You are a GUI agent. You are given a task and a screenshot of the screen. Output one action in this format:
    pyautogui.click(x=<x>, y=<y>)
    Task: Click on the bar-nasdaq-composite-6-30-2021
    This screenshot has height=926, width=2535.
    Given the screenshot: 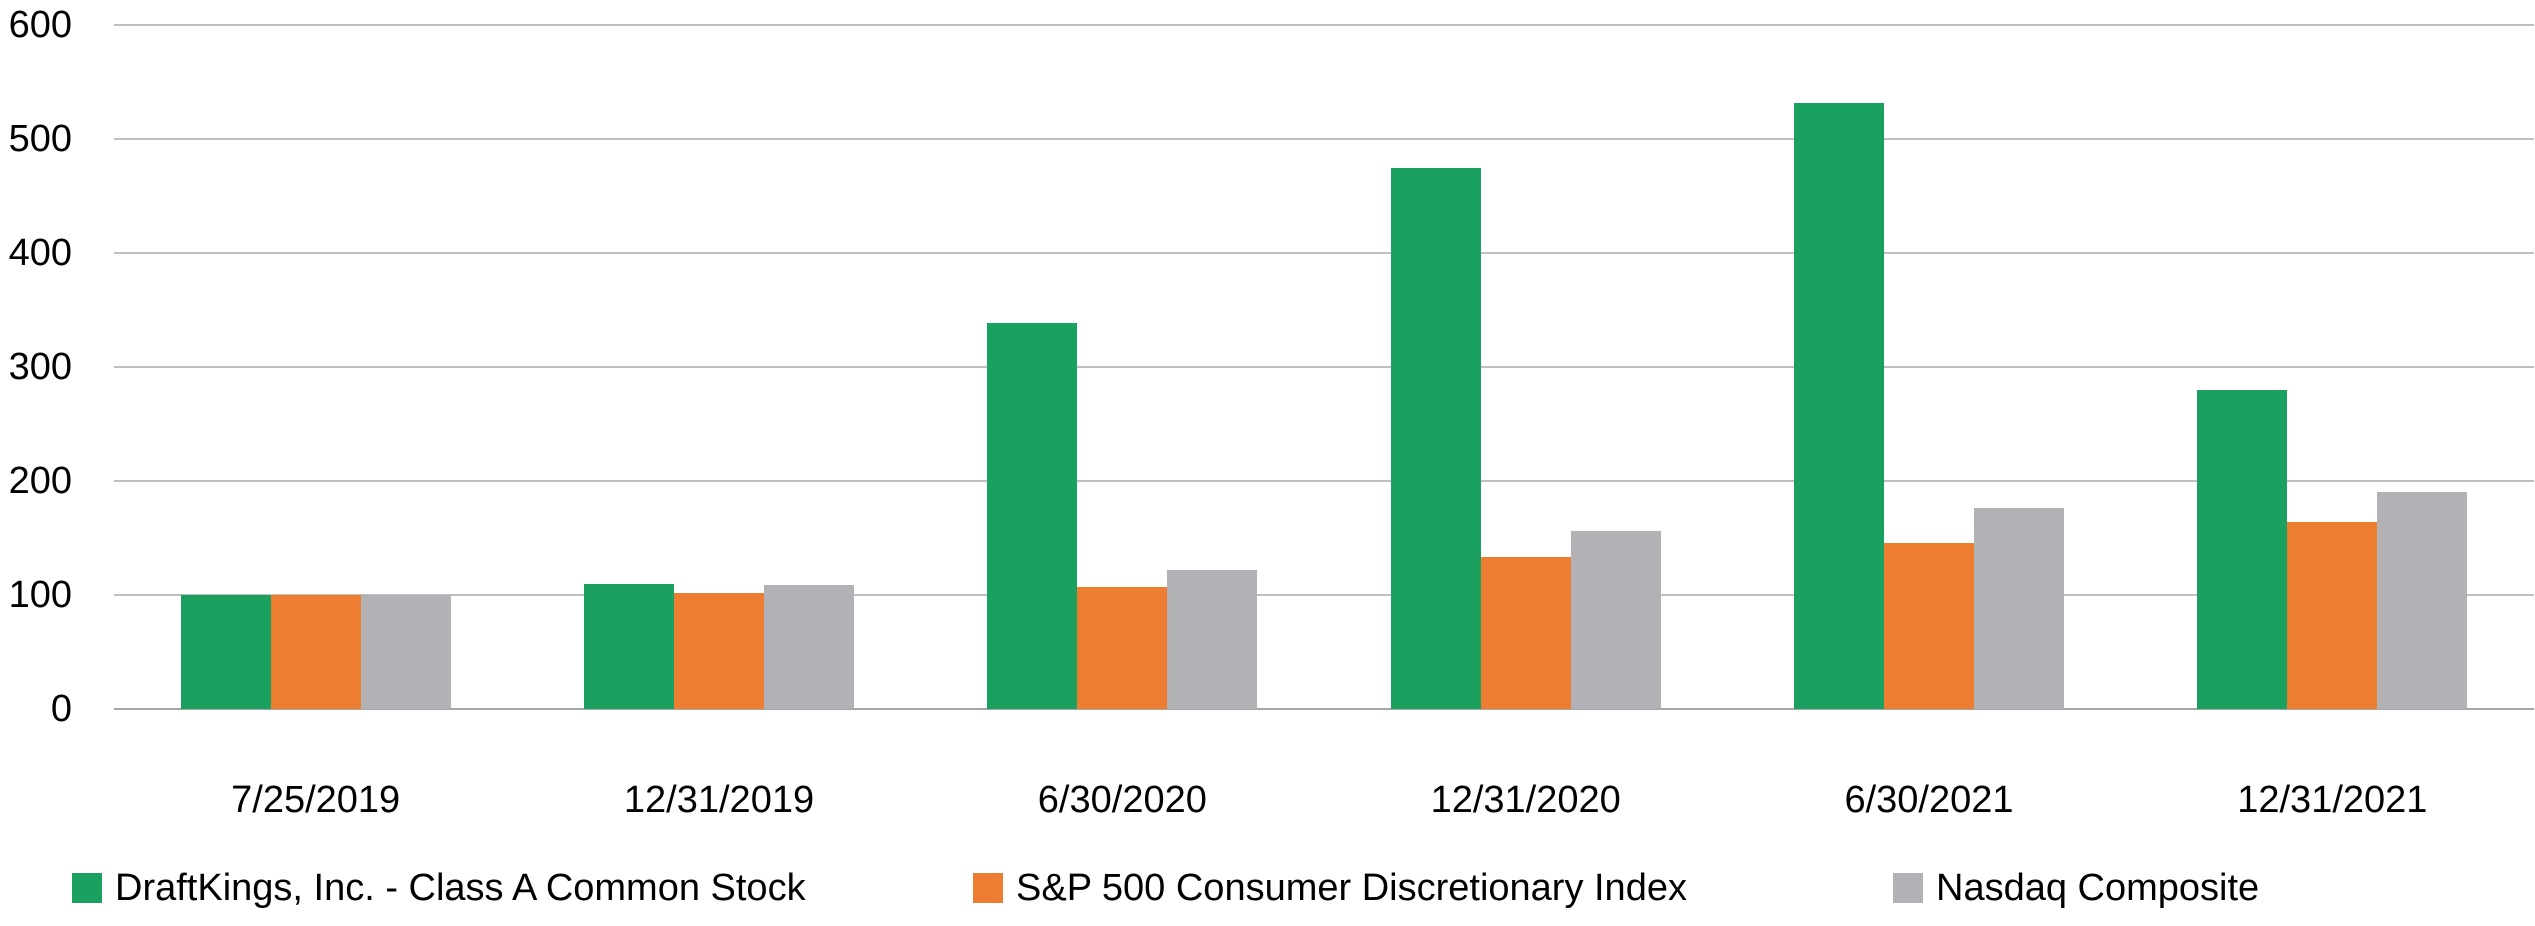 What is the action you would take?
    pyautogui.click(x=2019, y=608)
    